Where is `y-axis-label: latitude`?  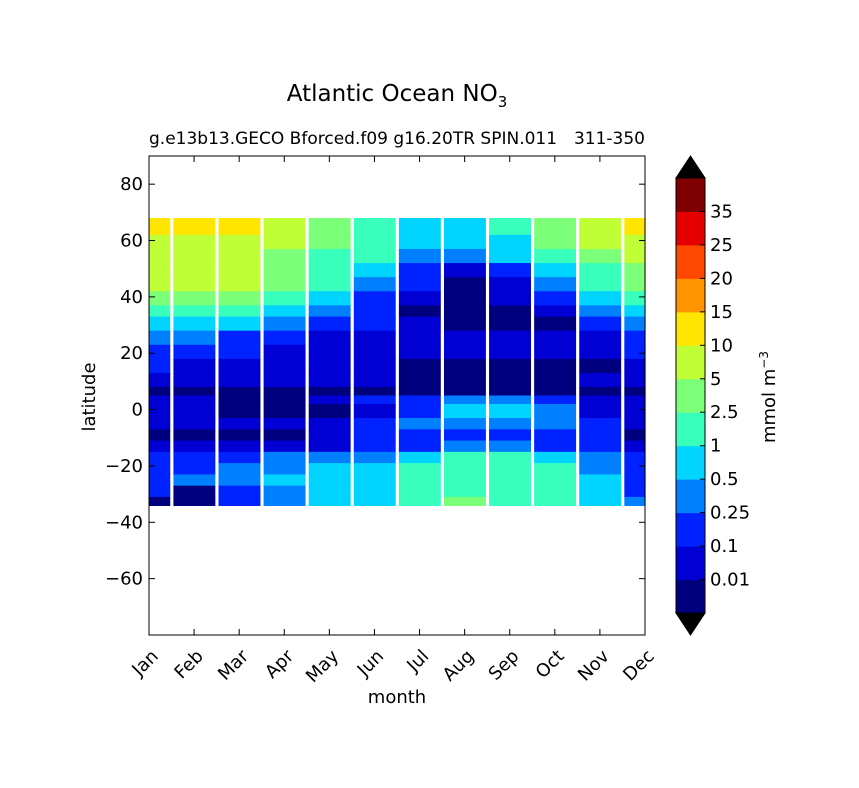 y-axis-label: latitude is located at coordinates (89, 396).